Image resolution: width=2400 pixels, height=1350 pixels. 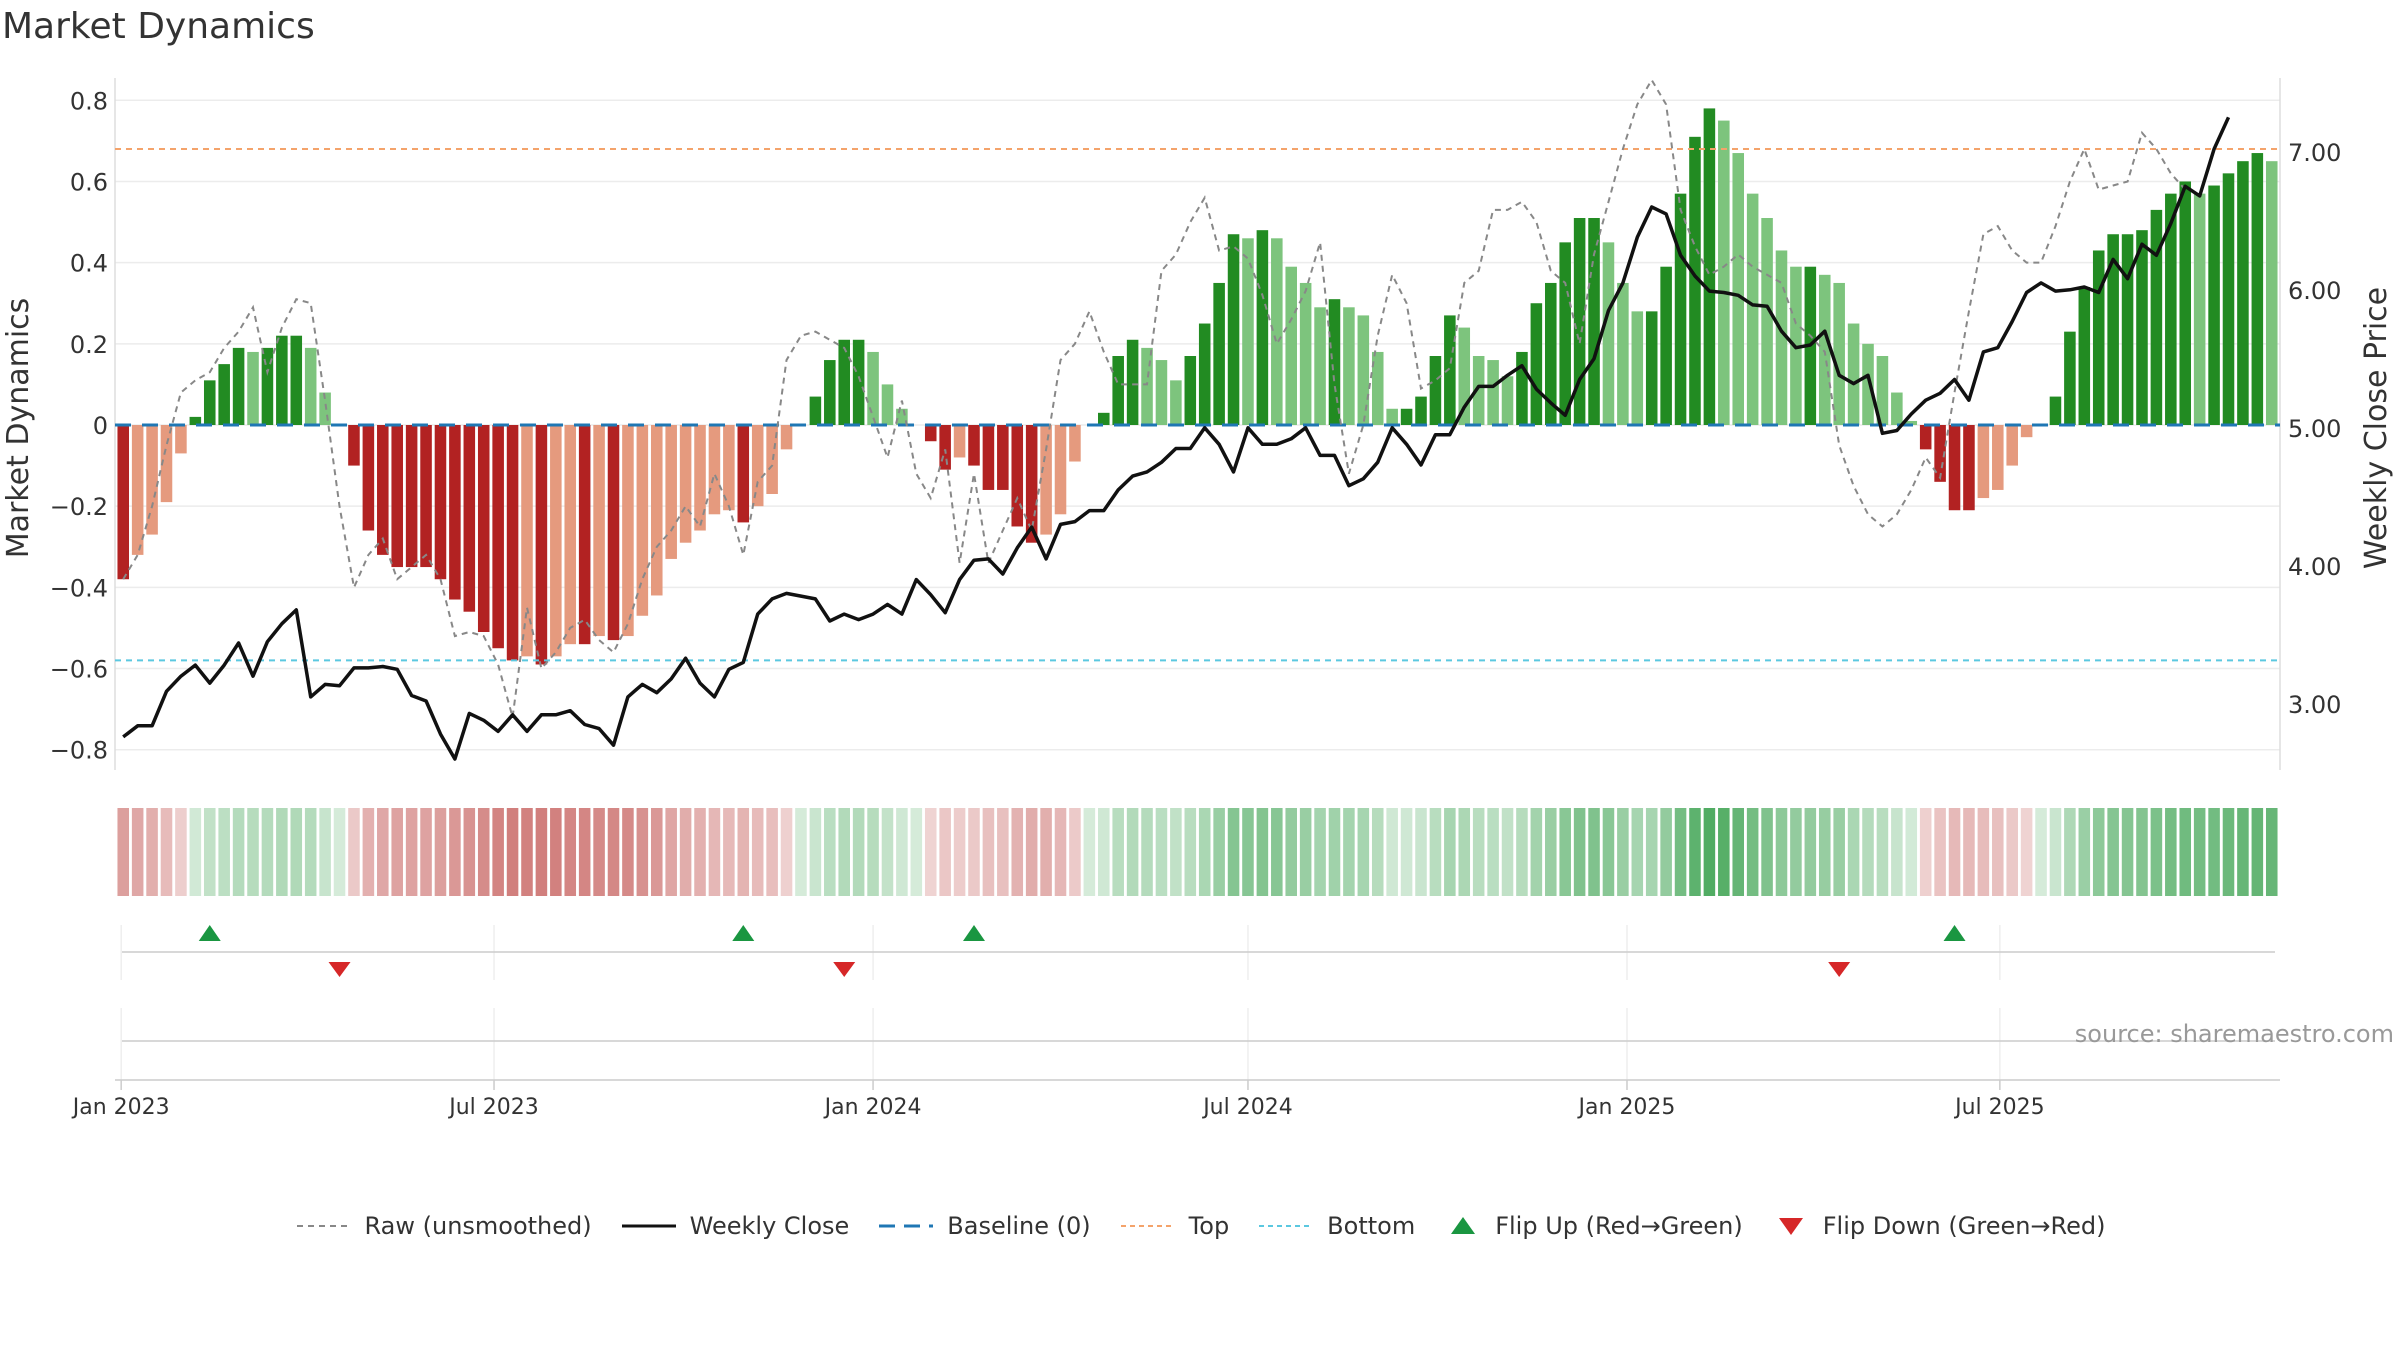 I want to click on flip-up-marker, so click(x=973, y=933).